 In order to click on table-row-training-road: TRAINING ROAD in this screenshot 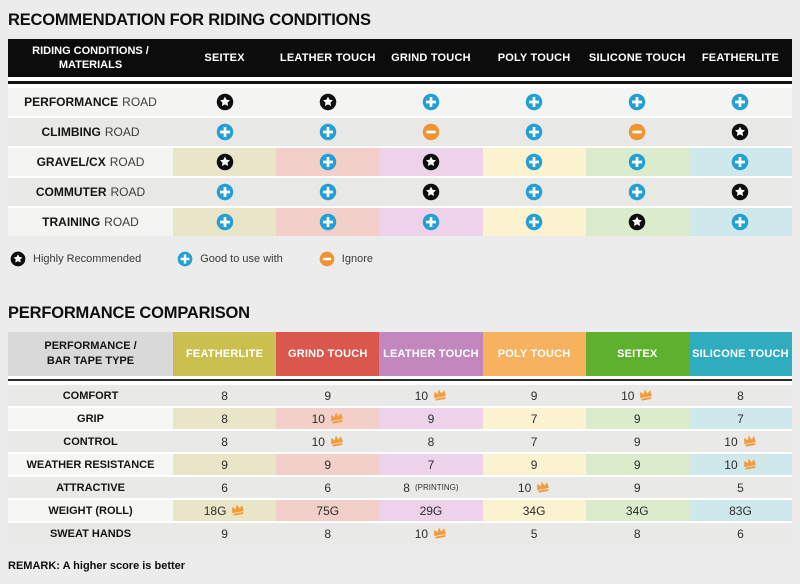, I will do `click(400, 222)`.